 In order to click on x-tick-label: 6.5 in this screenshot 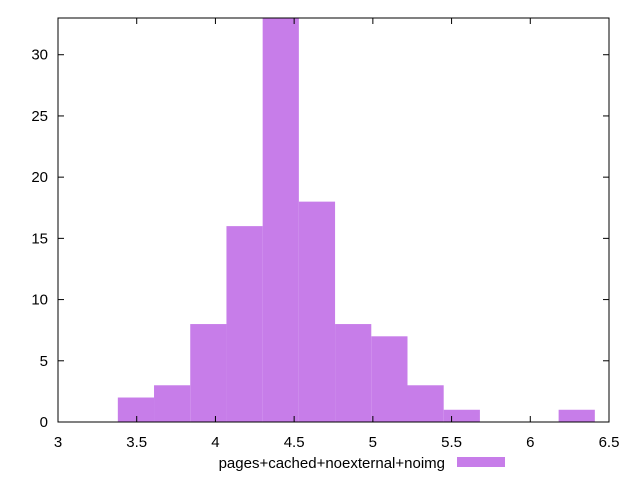, I will do `click(609, 442)`.